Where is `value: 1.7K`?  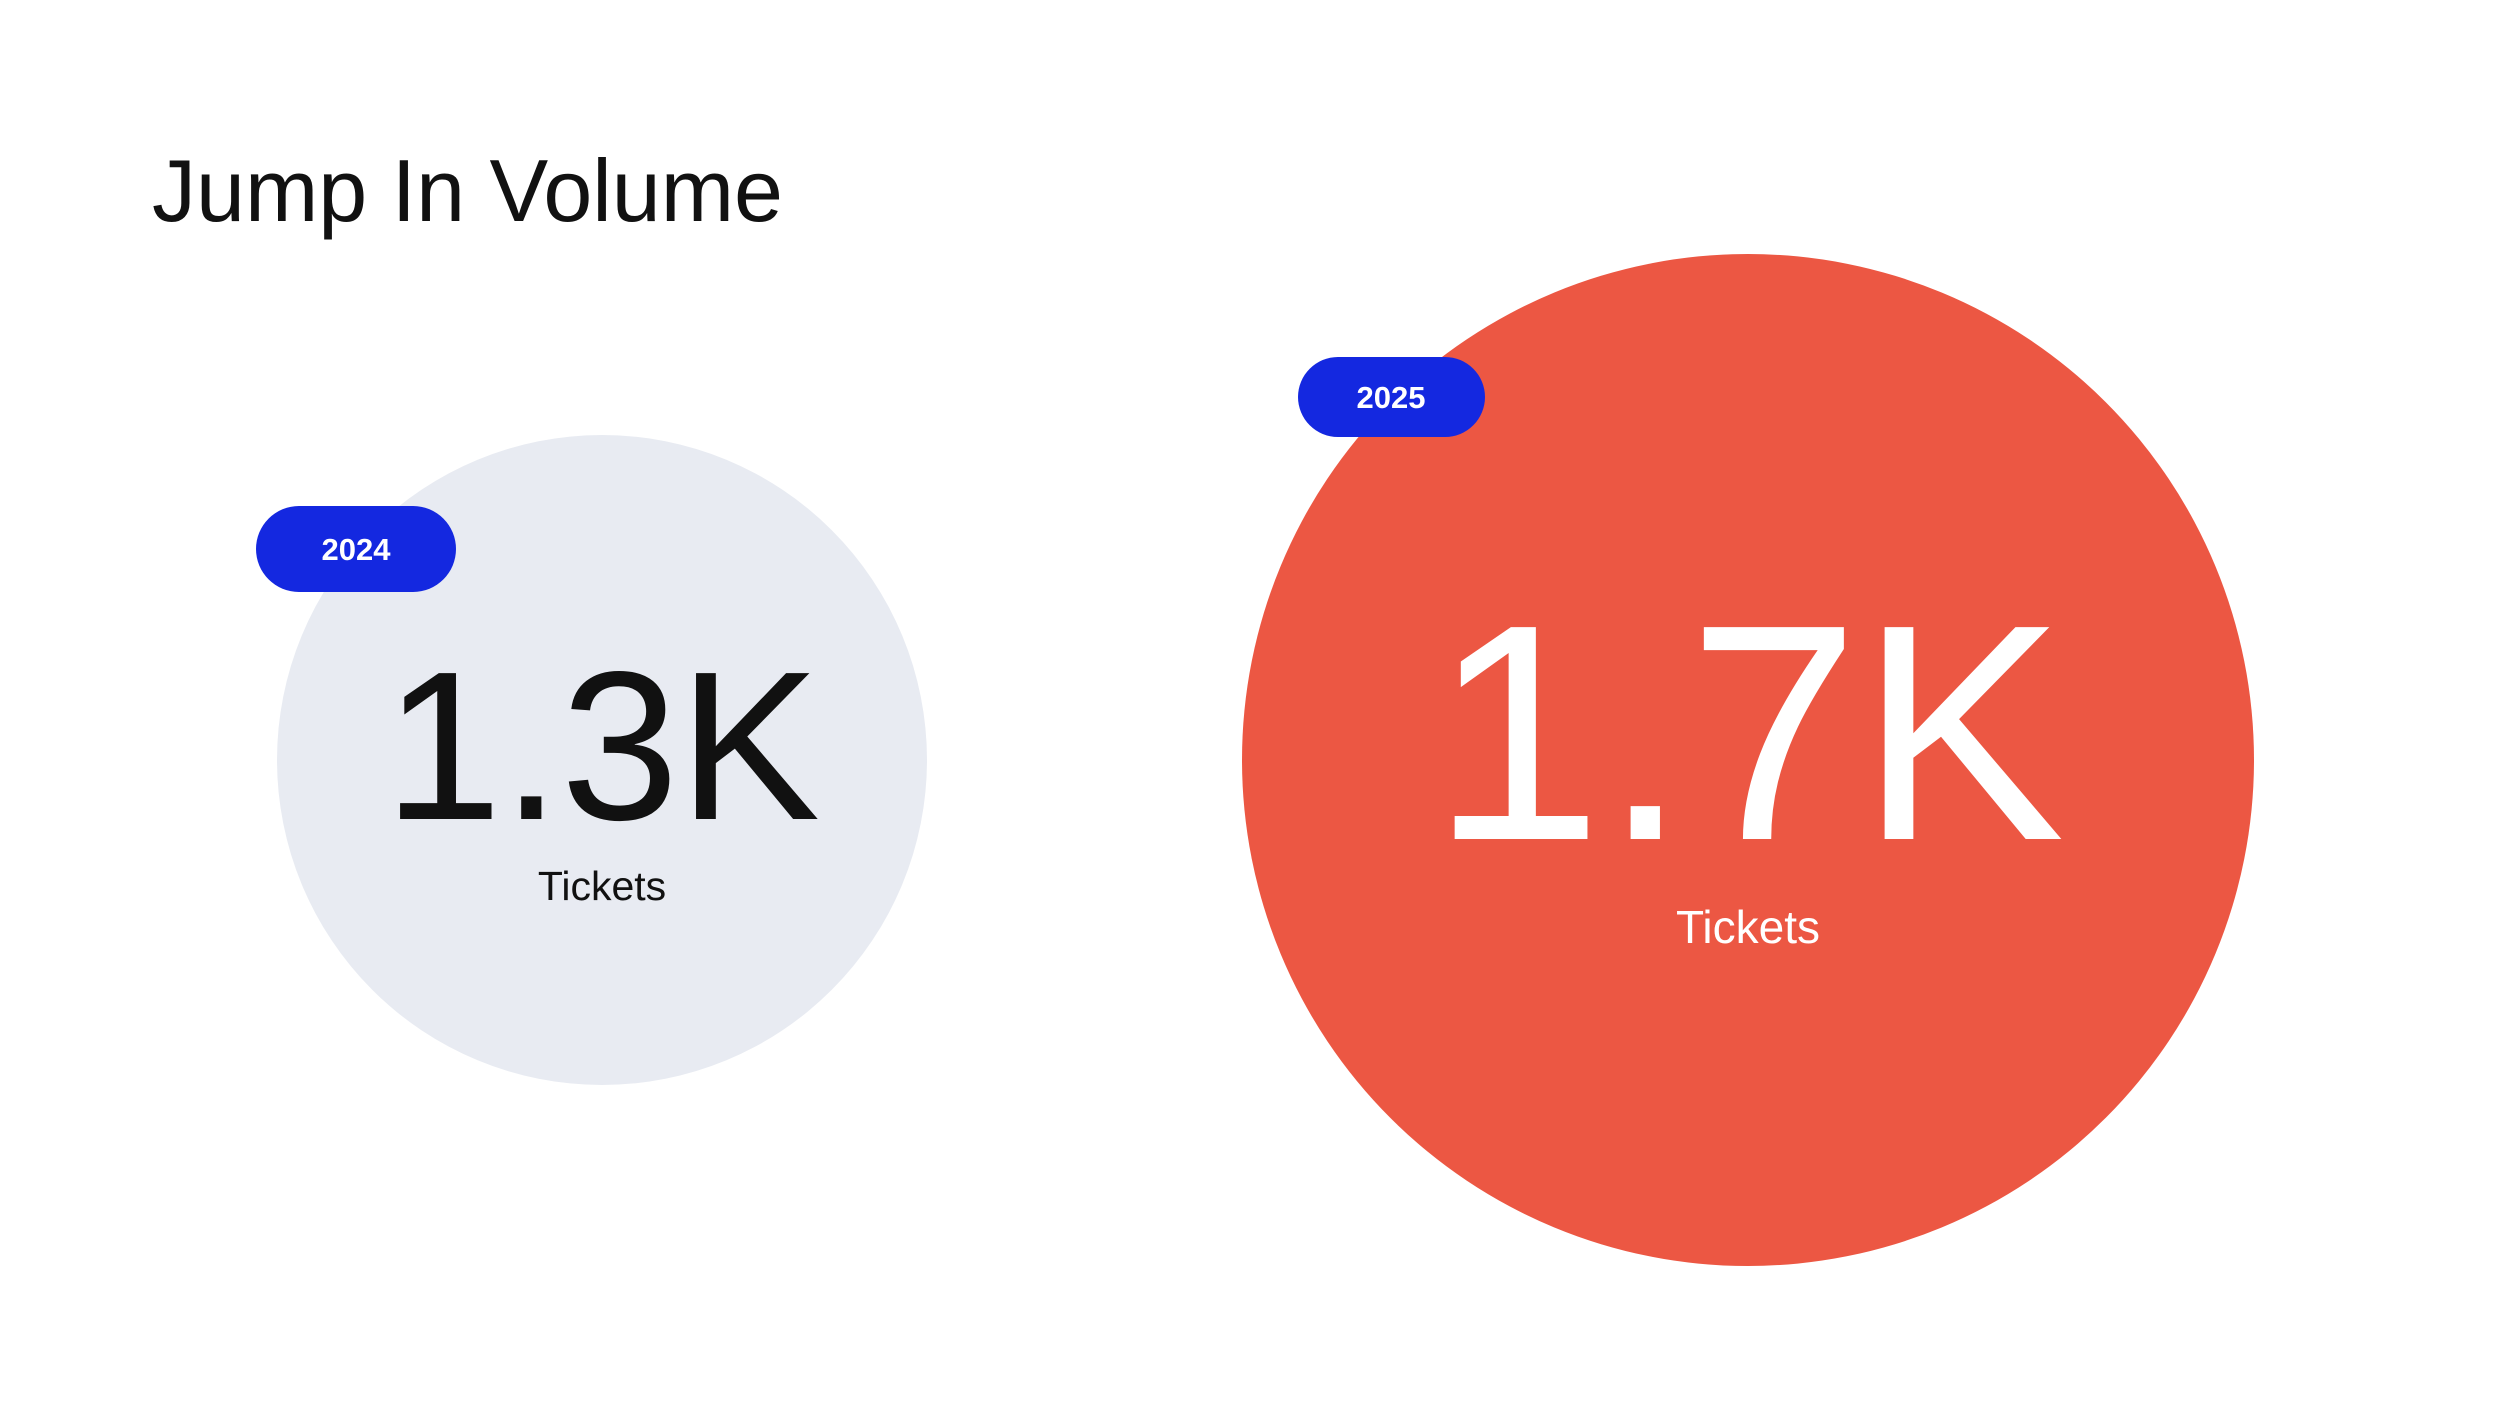
value: 1.7K is located at coordinates (1748, 733).